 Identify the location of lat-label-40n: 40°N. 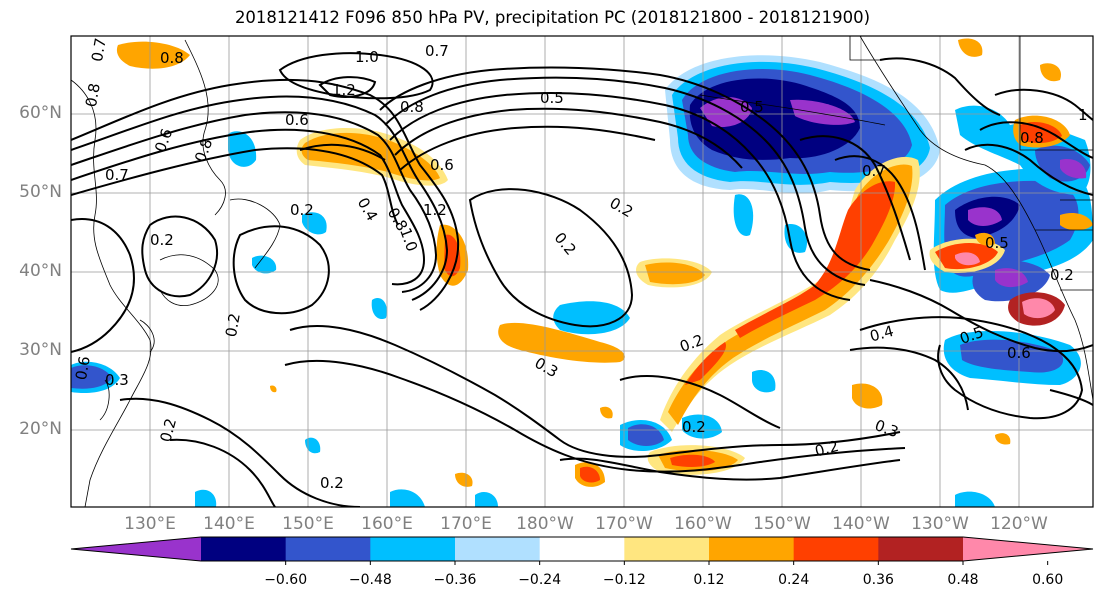
(40, 271).